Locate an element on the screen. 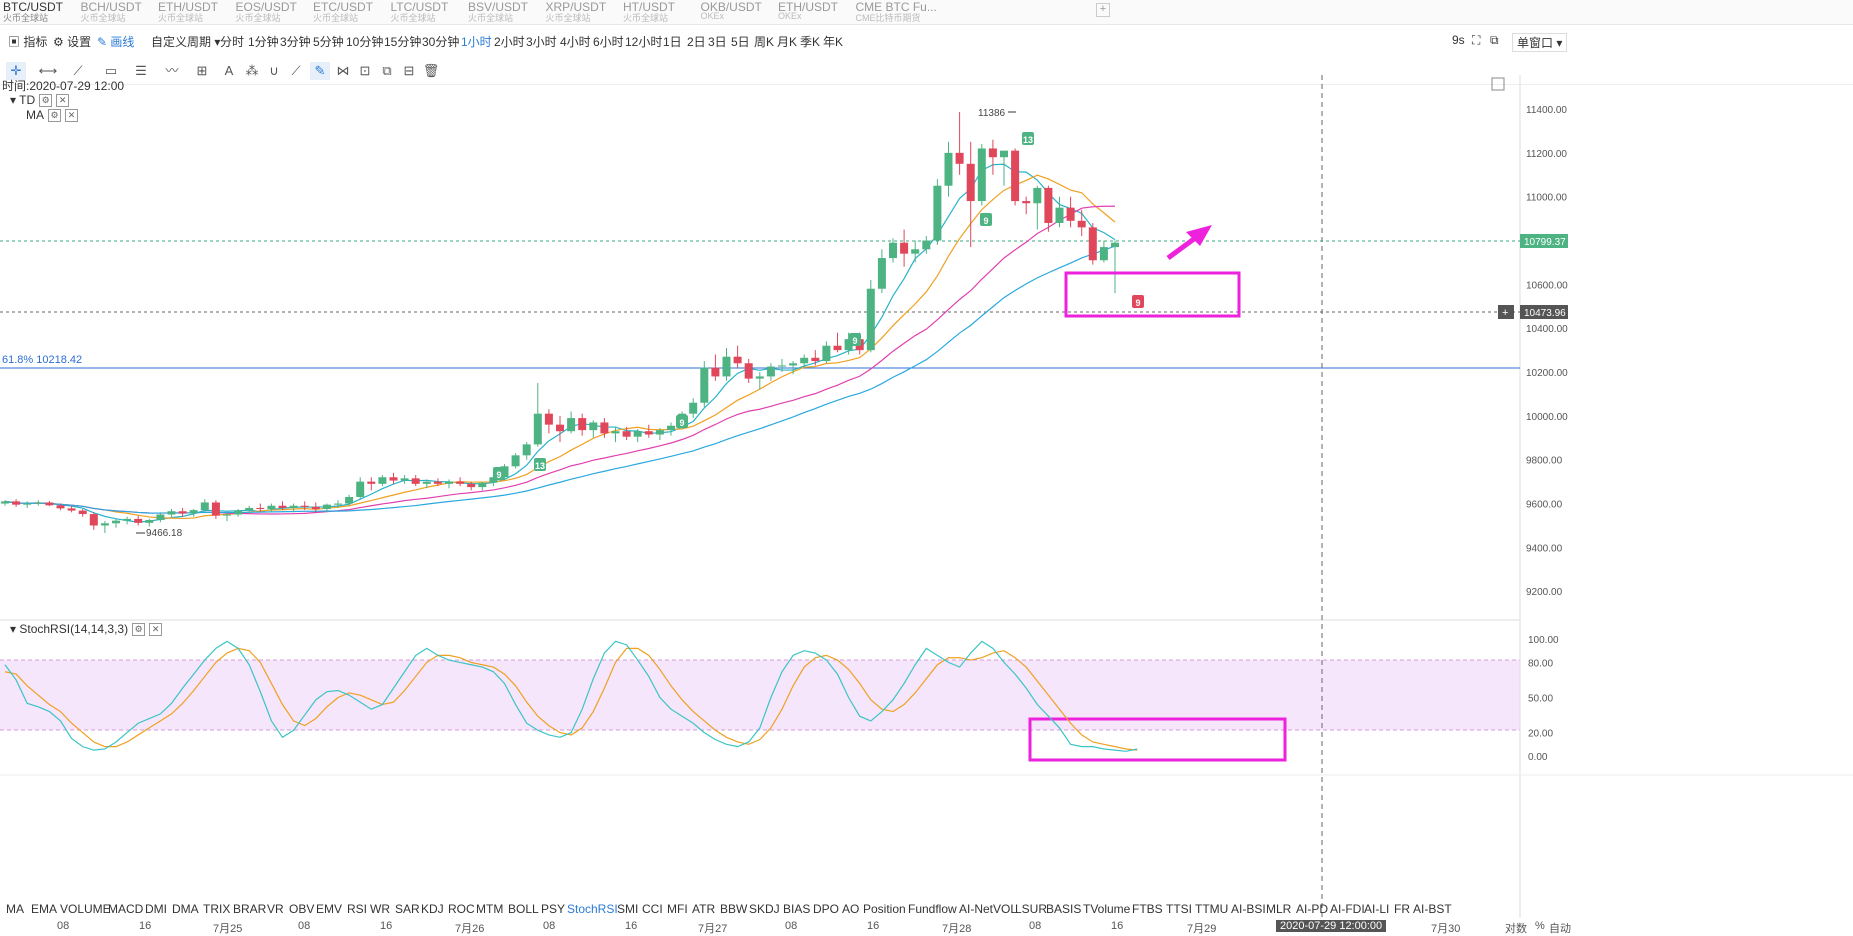  indicator-option: MLR is located at coordinates (1279, 909).